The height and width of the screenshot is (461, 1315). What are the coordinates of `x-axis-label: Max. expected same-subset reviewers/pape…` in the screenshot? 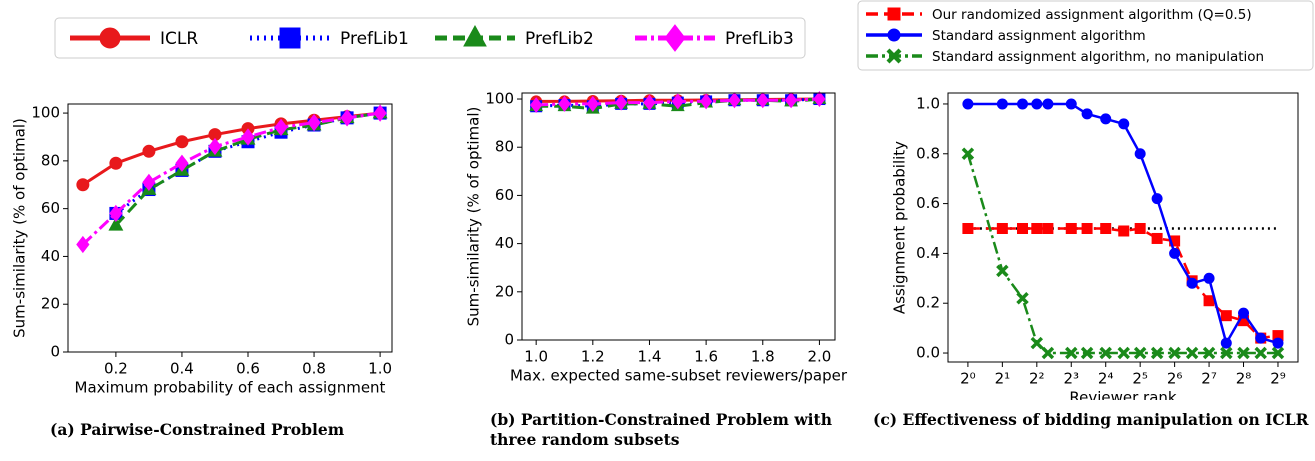 It's located at (679, 376).